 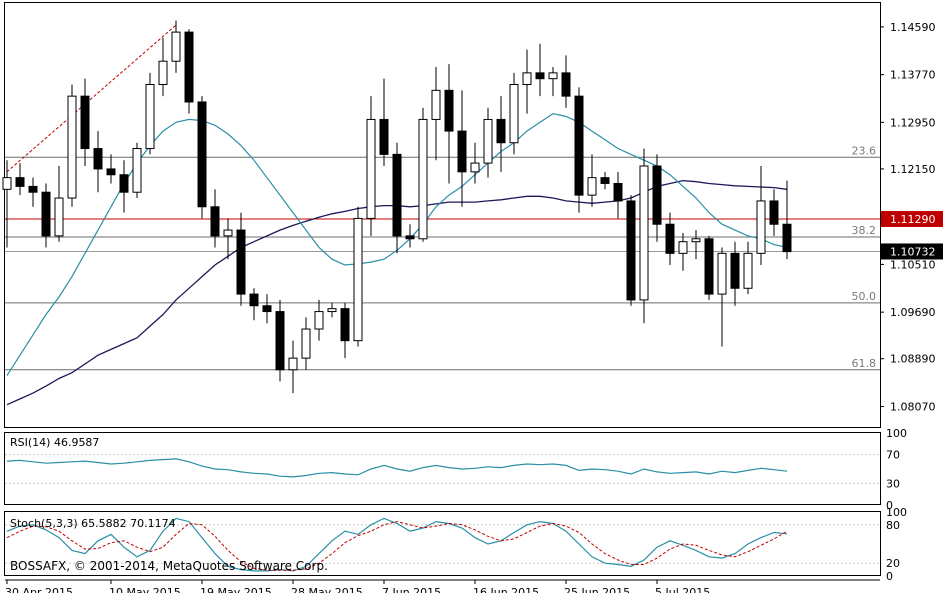 I want to click on fib-level-label: 38.2, so click(x=864, y=230).